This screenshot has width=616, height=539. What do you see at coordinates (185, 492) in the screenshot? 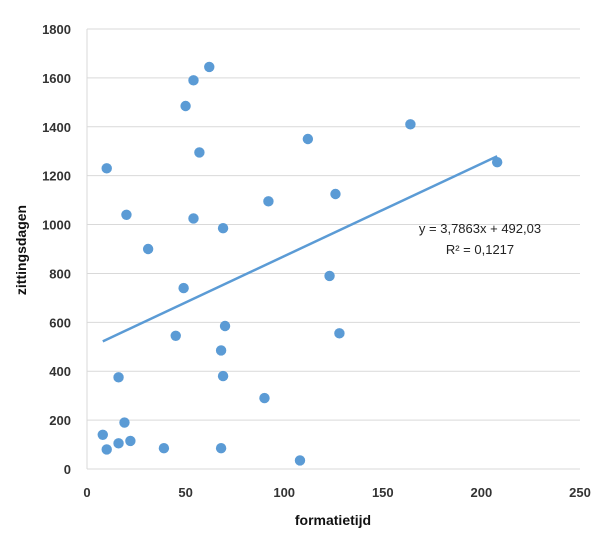
I see `x-tick-label: 50` at bounding box center [185, 492].